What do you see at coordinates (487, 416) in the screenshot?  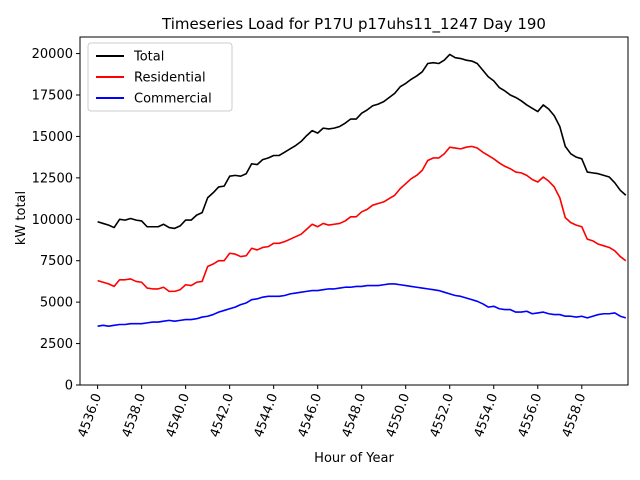 I see `x-tick-label: 4554.0` at bounding box center [487, 416].